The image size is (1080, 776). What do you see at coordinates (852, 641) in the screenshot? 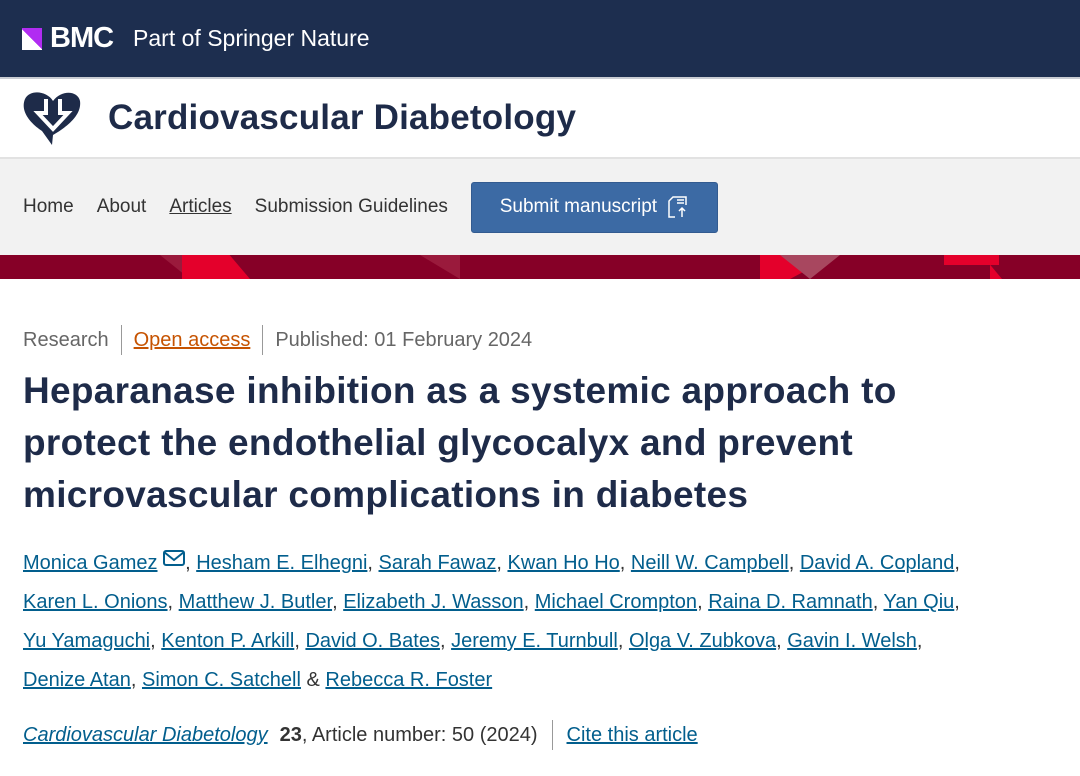
I see `author-link: Gavin I. Welsh` at bounding box center [852, 641].